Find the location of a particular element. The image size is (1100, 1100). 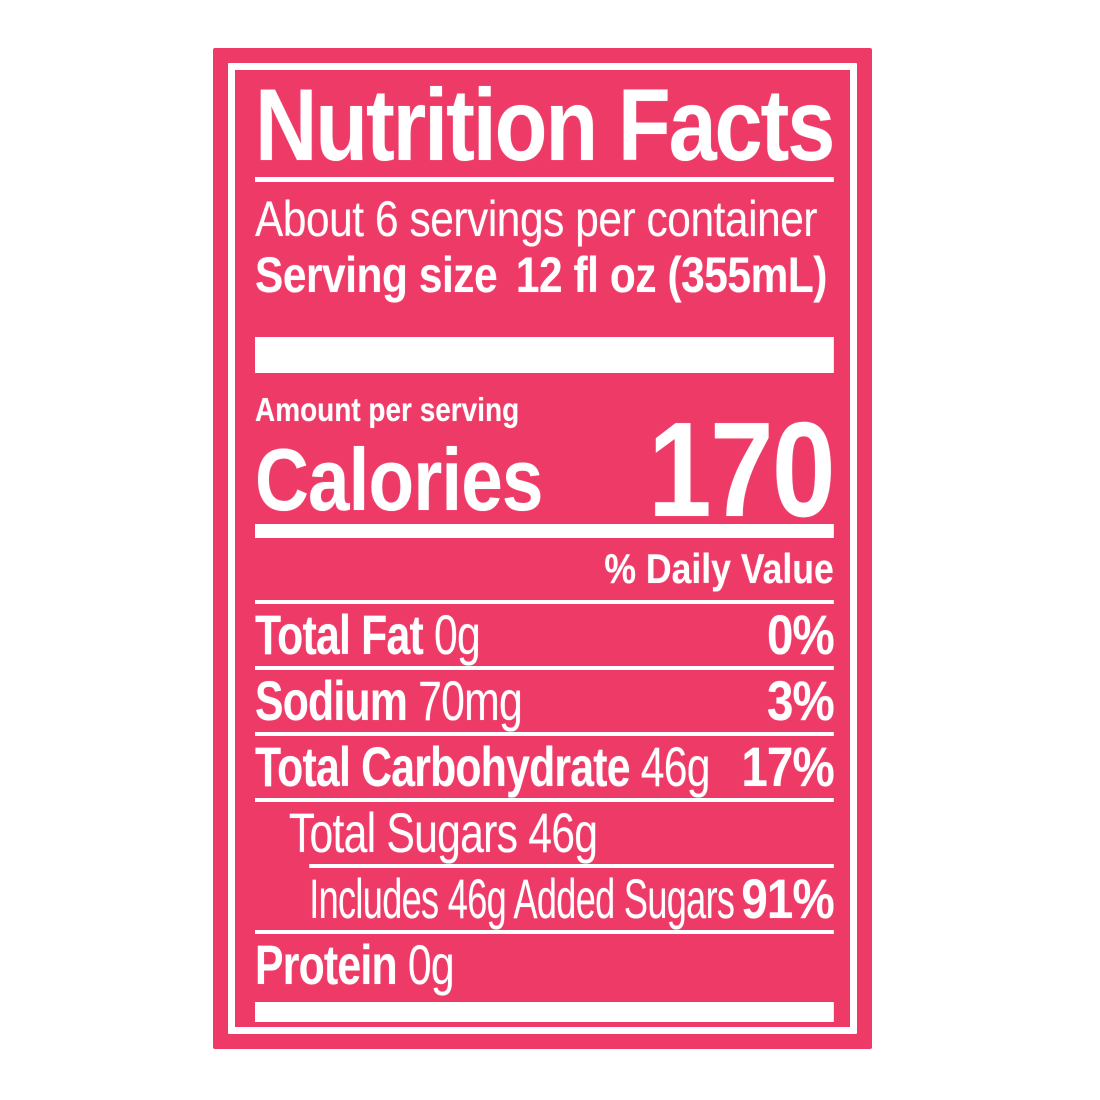

serving-size-value: 12 fl oz (355mL) is located at coordinates (671, 275).